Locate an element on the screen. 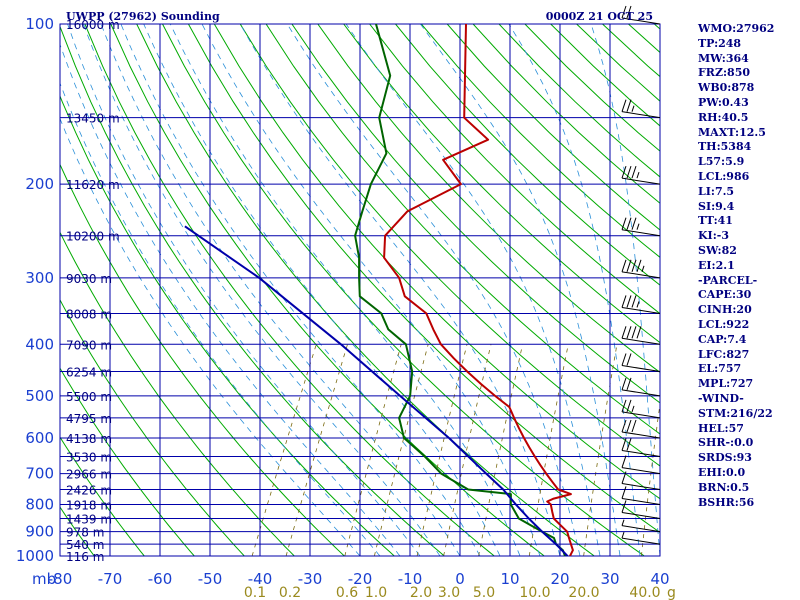 The image size is (800, 600). height-label: 116 m is located at coordinates (85, 557).